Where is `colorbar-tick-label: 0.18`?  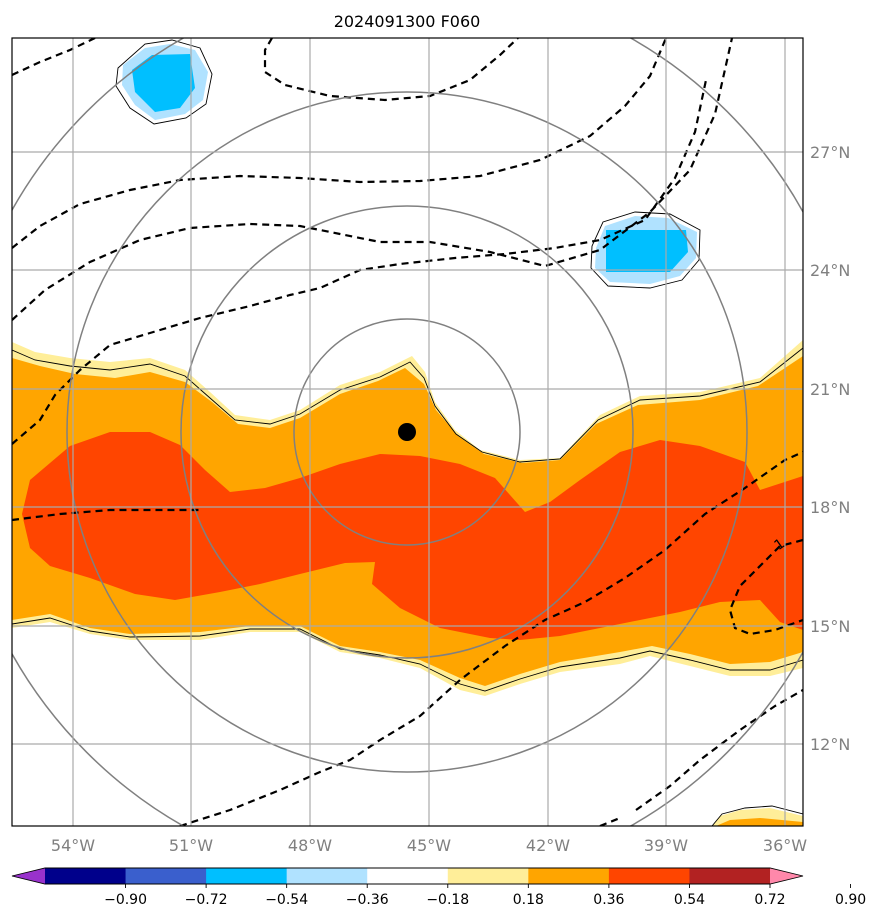
colorbar-tick-label: 0.18 is located at coordinates (528, 900).